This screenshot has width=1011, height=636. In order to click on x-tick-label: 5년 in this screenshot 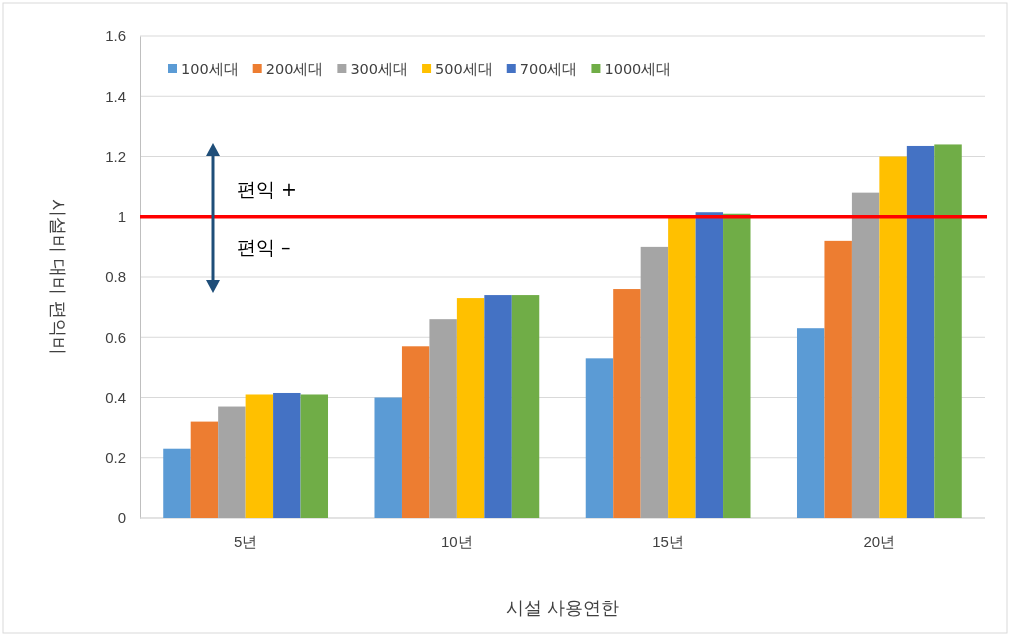, I will do `click(245, 541)`.